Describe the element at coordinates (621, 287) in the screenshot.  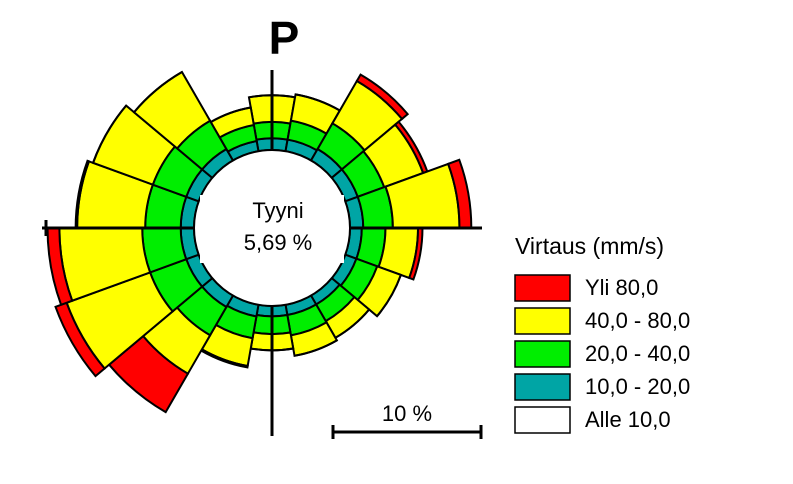
I see `legend-label: Yli 80,0` at that location.